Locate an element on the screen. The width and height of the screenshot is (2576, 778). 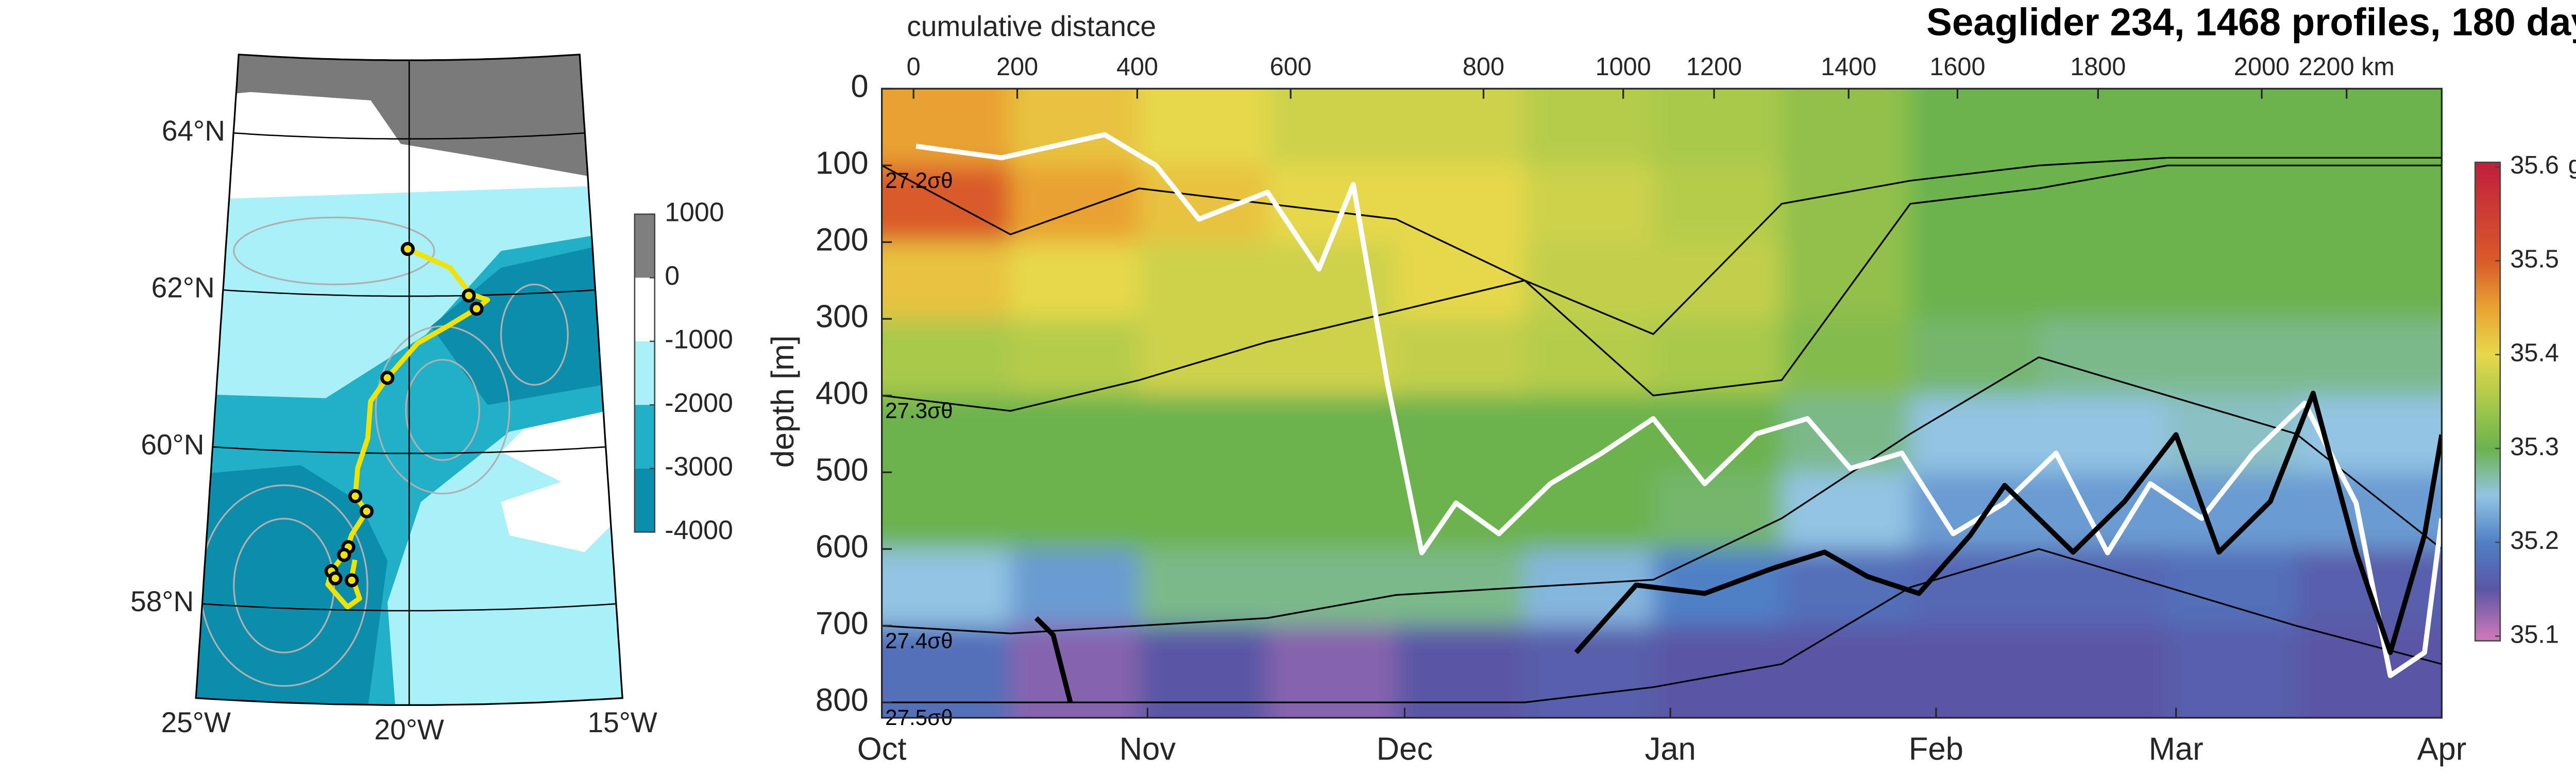
lat-tick-label: 62°N is located at coordinates (183, 288).